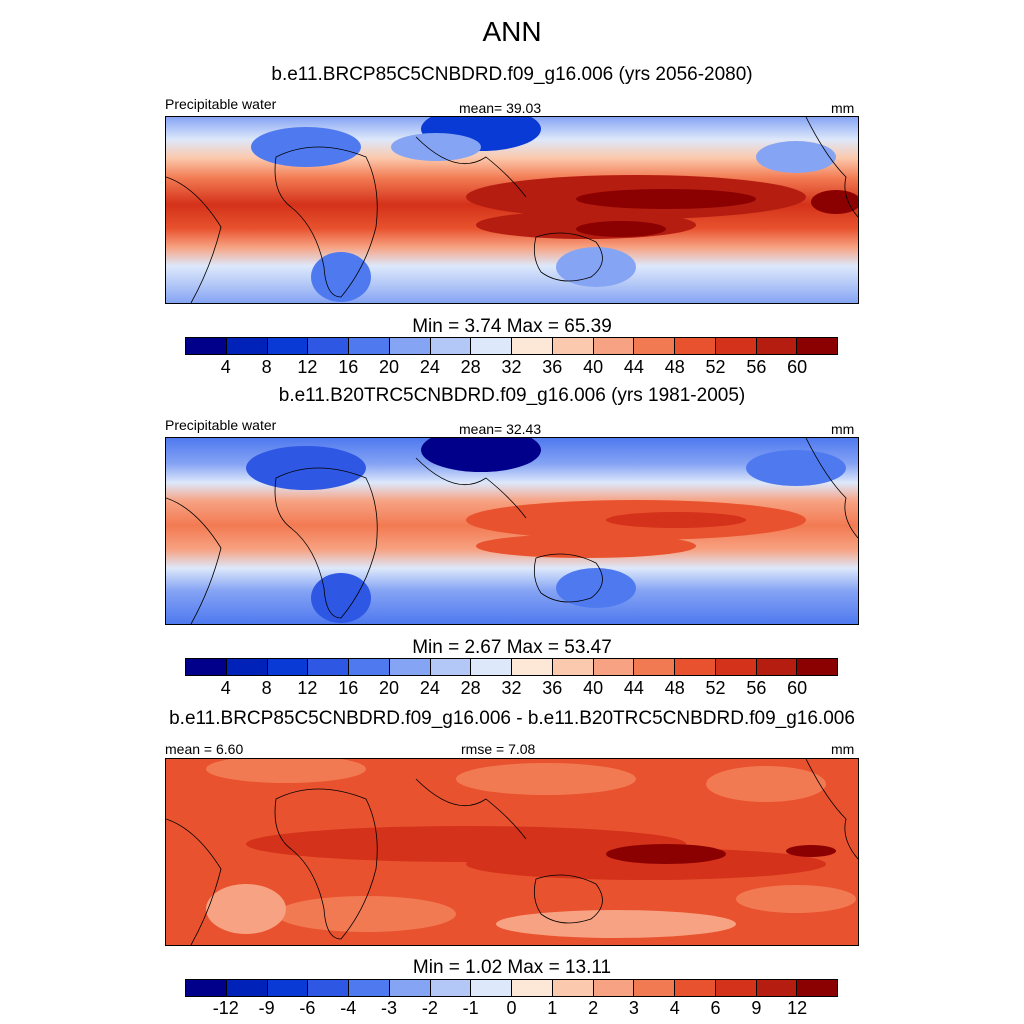 The height and width of the screenshot is (1024, 1024). I want to click on panel-2-variable-label: Precipitable water, so click(221, 425).